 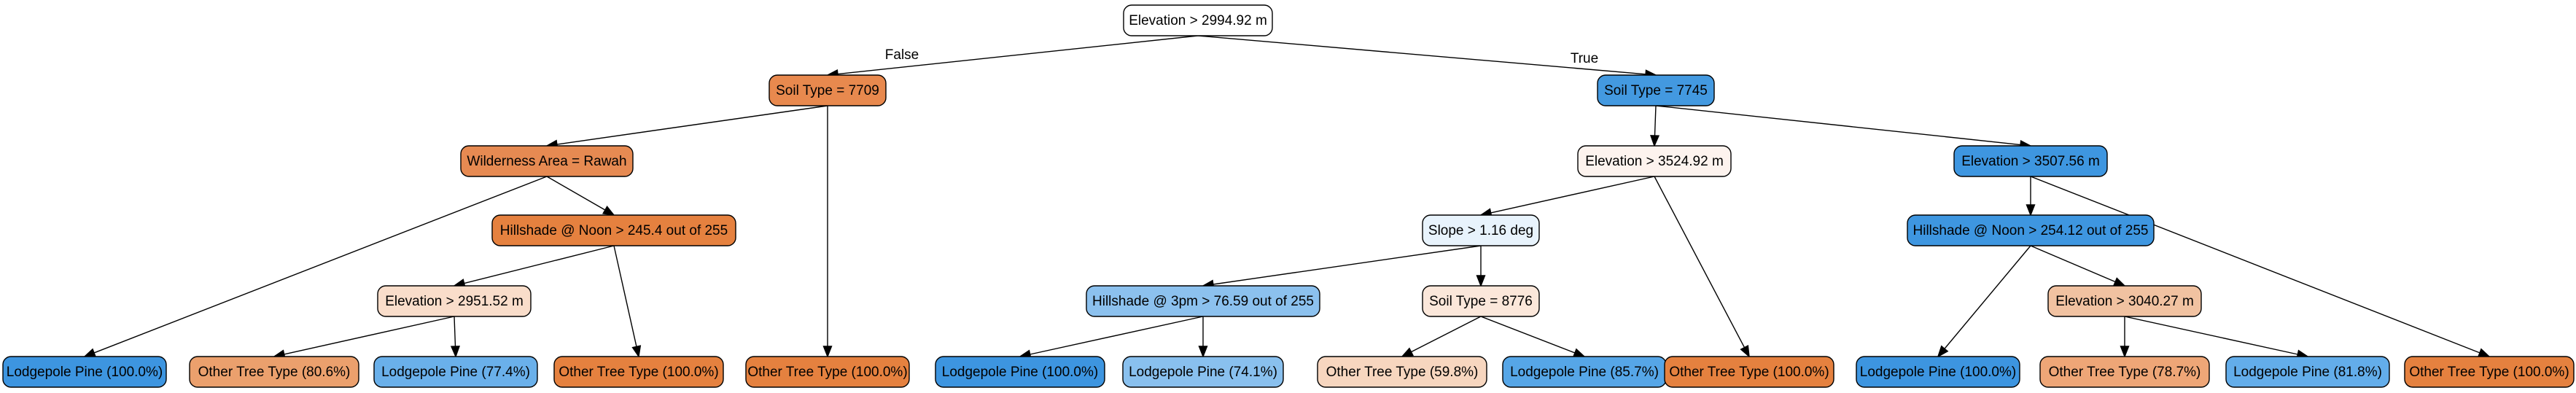 What do you see at coordinates (576, 193) in the screenshot?
I see `edge-n3-n5` at bounding box center [576, 193].